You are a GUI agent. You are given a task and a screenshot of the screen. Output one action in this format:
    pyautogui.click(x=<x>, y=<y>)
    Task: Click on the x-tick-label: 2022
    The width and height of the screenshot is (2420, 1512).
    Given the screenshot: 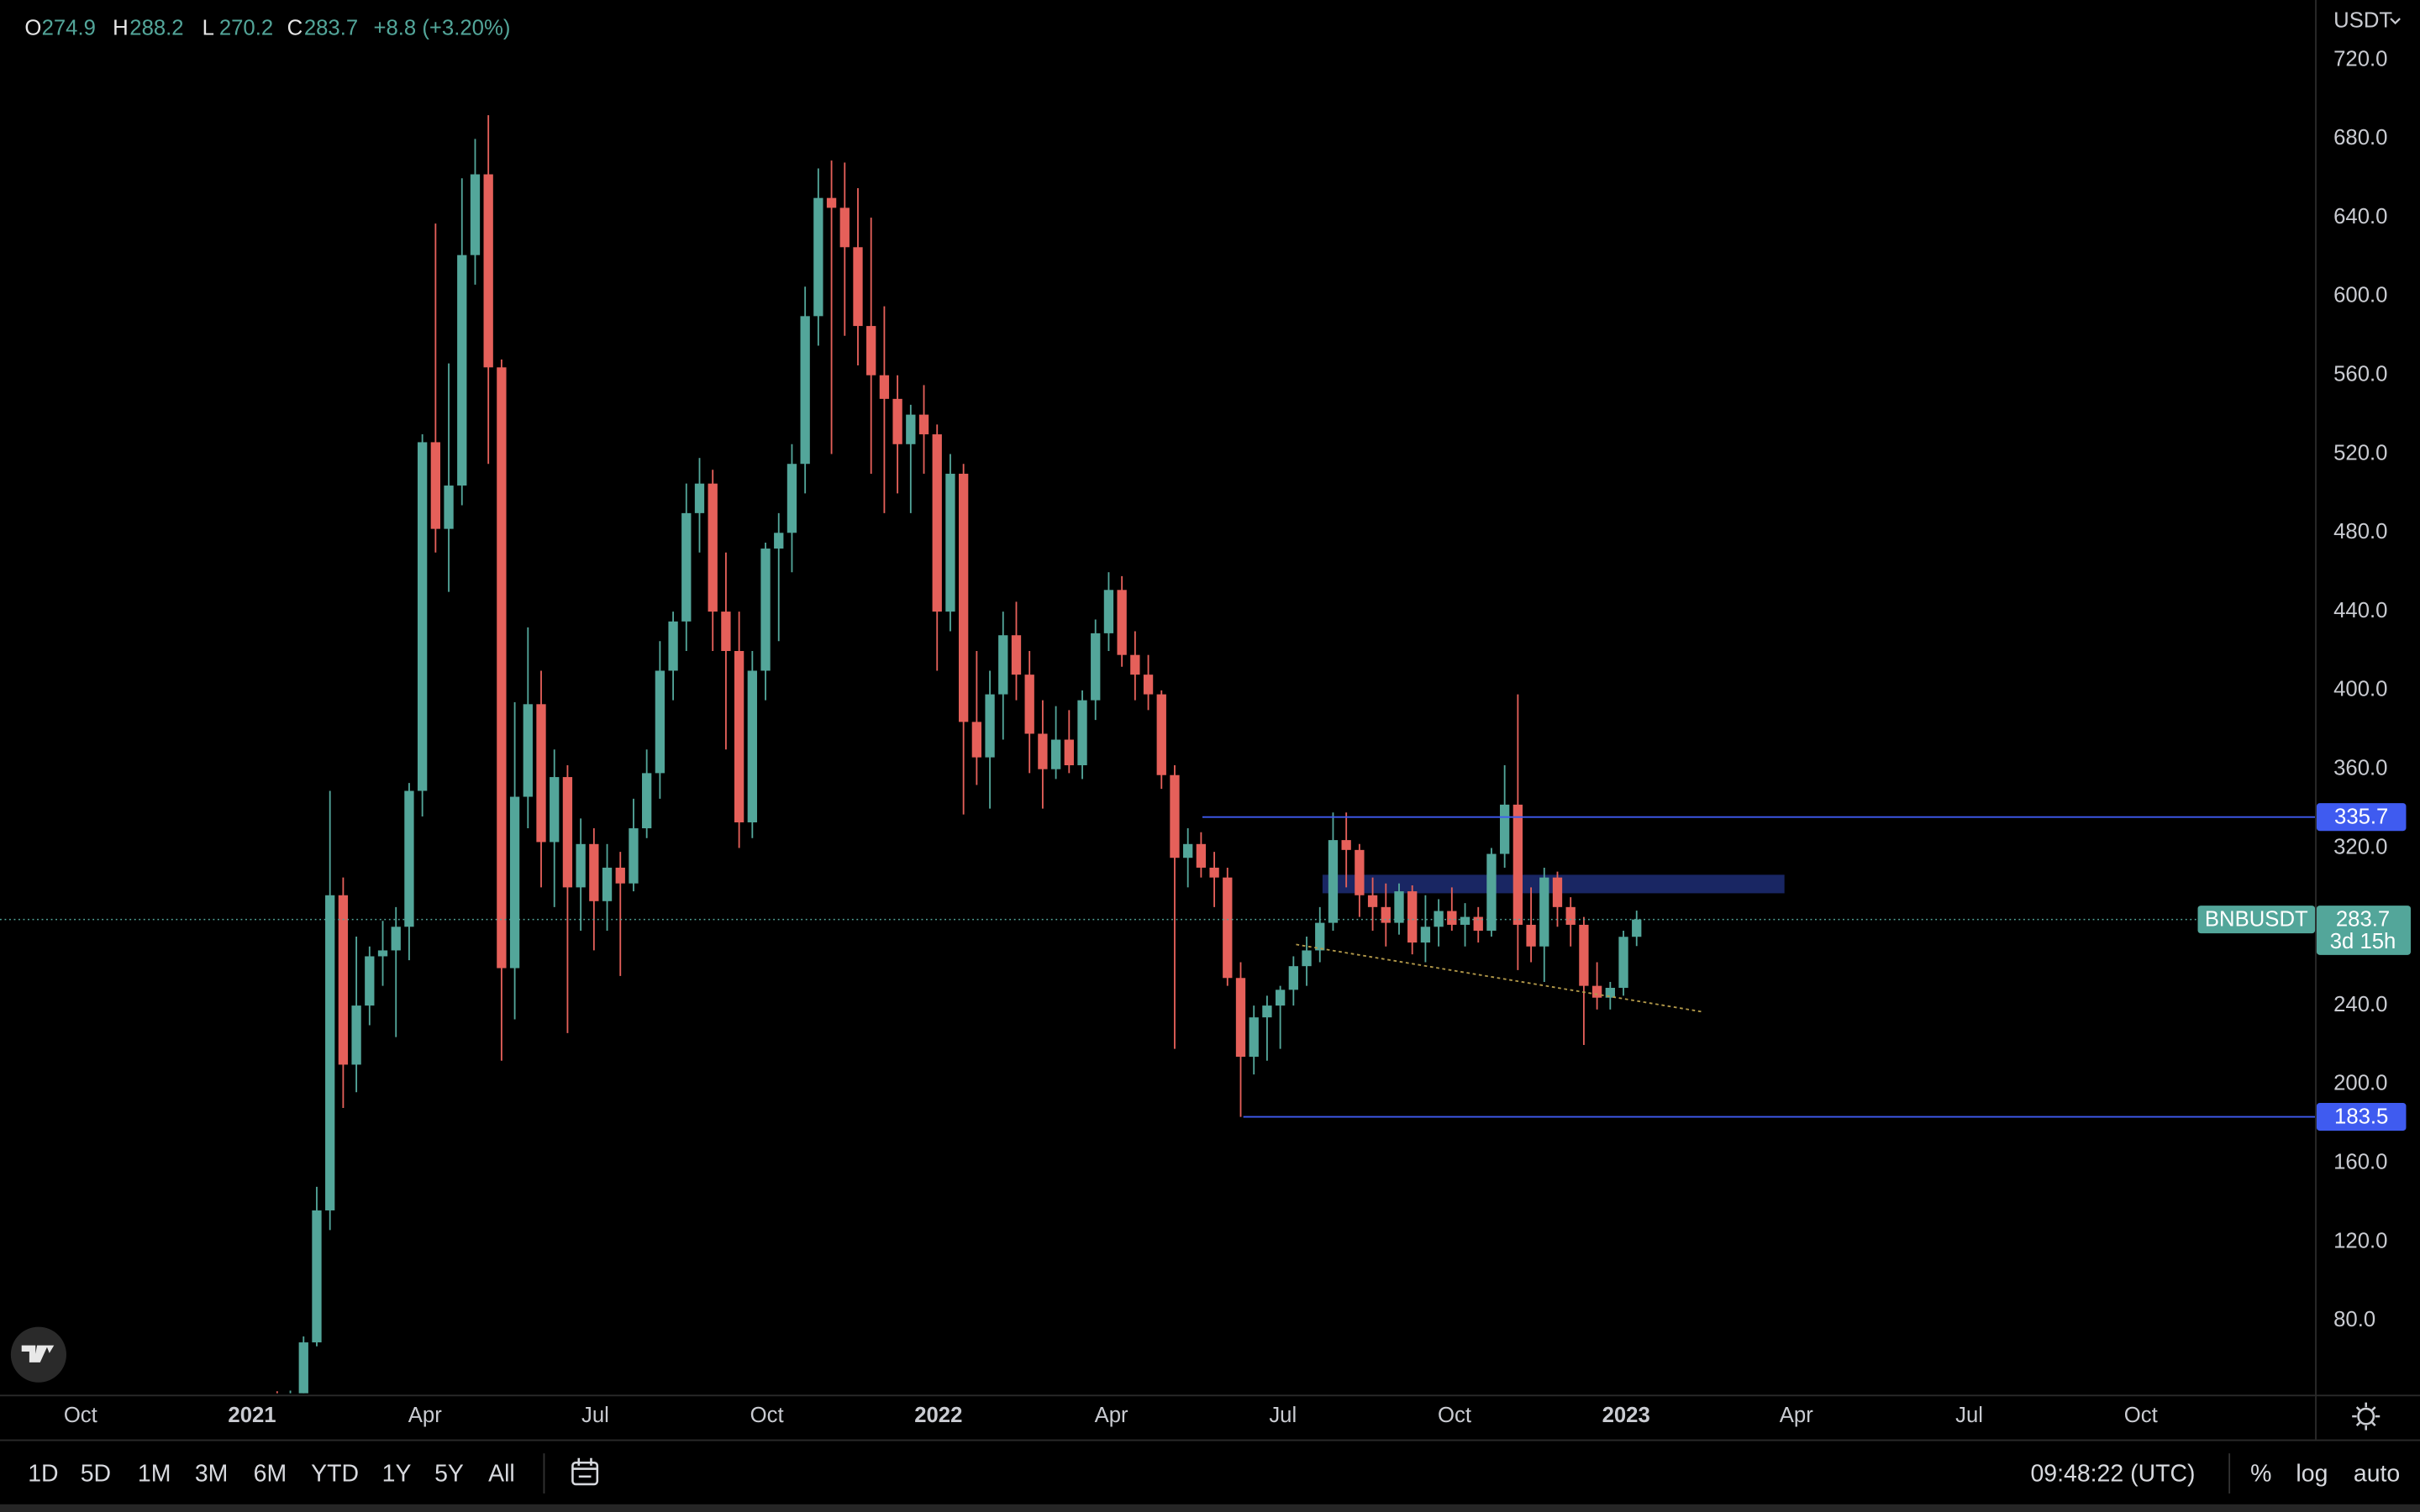 What is the action you would take?
    pyautogui.click(x=938, y=1415)
    